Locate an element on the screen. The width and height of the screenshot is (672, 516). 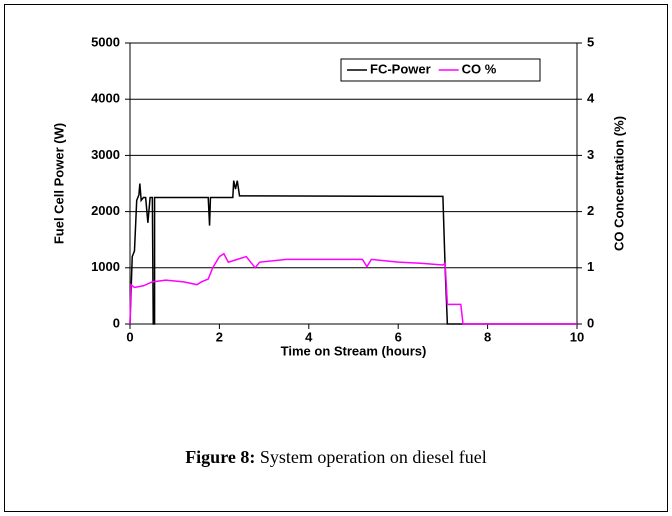
x-axis-label: Time on Stream (hours) is located at coordinates (354, 350).